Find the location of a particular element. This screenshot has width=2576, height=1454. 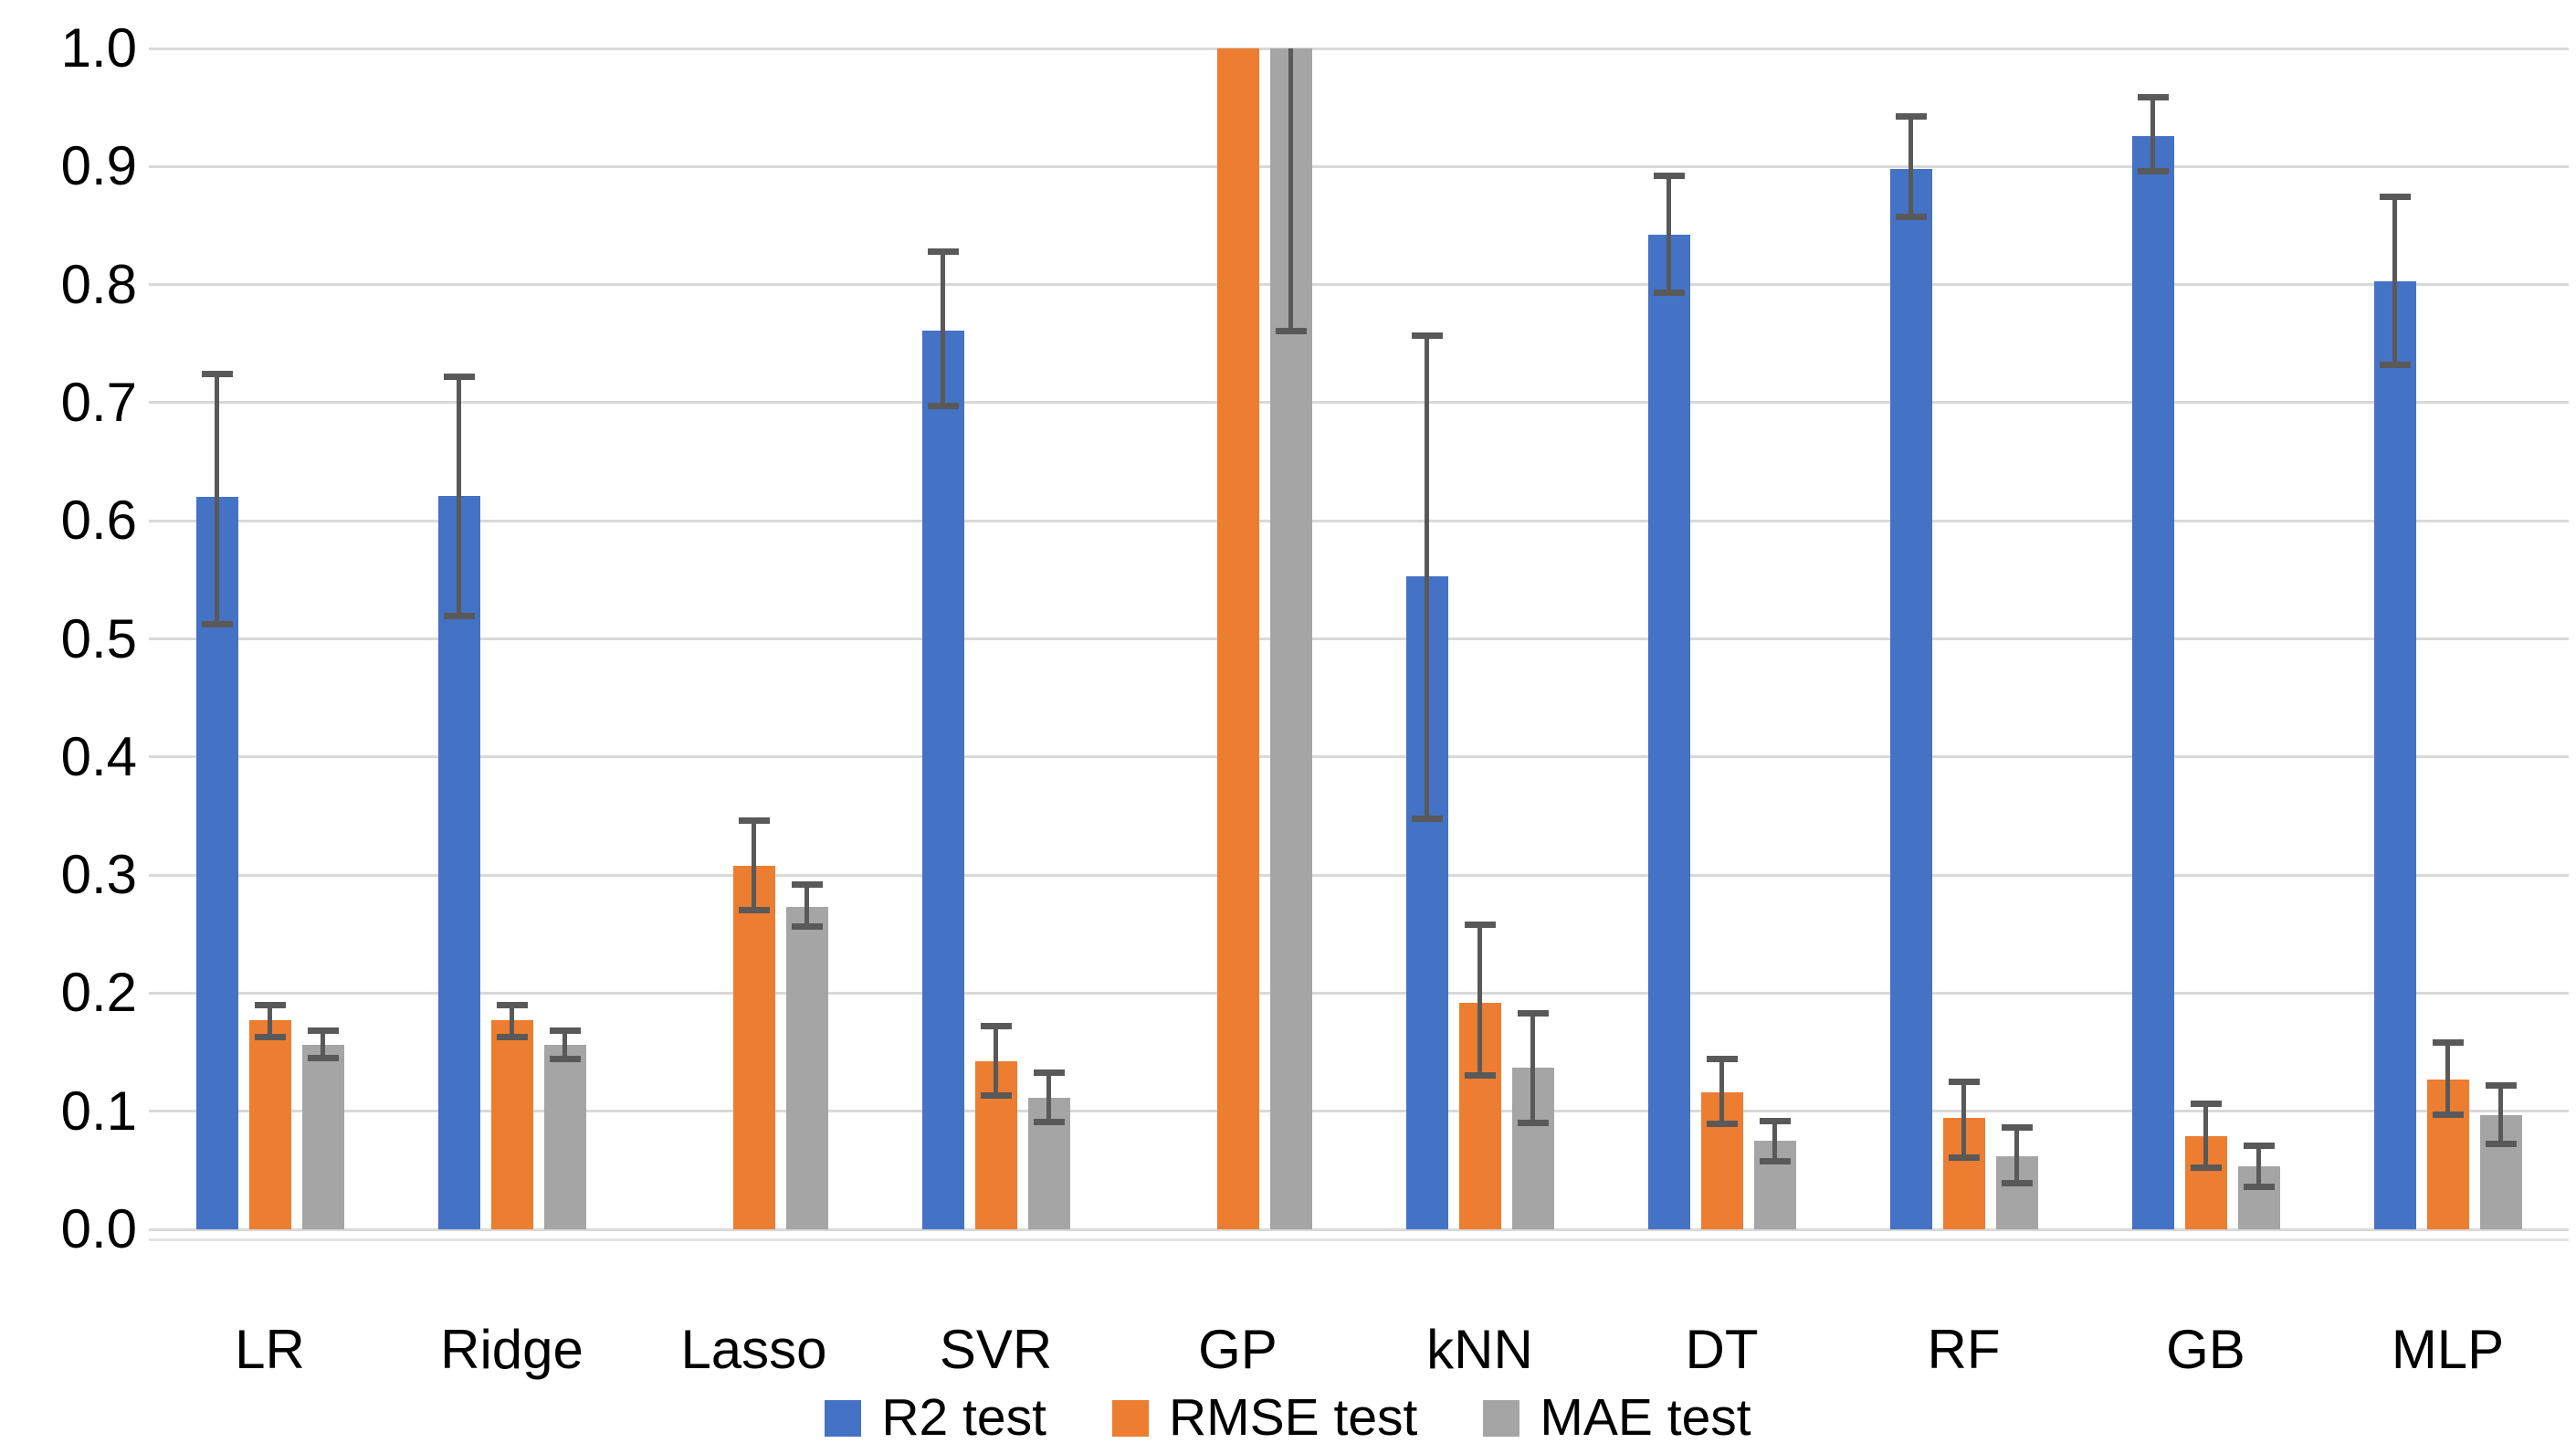

bar-r2-gb is located at coordinates (2152, 682).